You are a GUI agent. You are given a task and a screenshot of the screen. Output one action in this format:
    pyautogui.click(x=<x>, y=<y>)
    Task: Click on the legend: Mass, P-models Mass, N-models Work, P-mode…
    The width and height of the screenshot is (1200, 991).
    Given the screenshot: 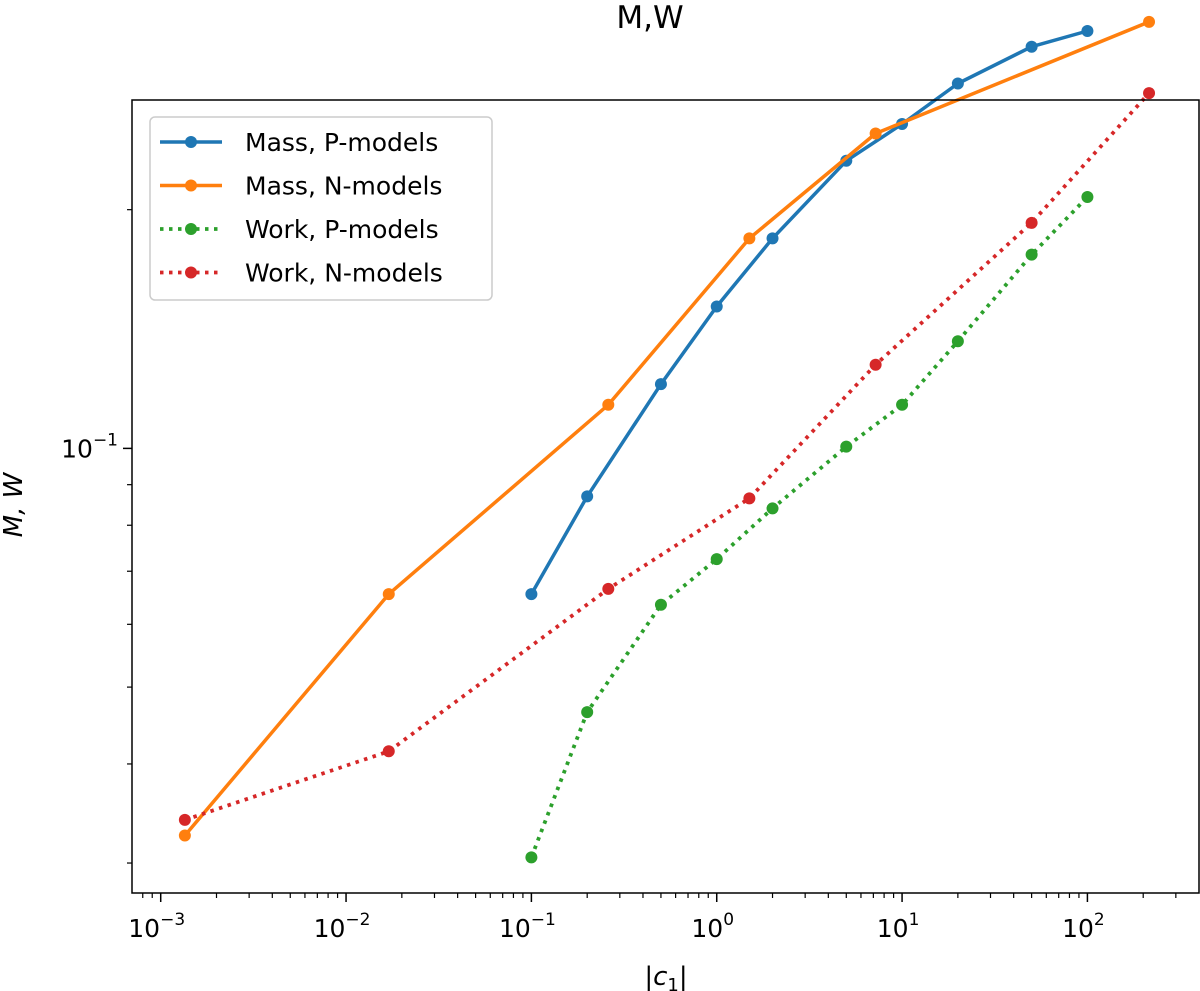 What is the action you would take?
    pyautogui.click(x=321, y=208)
    